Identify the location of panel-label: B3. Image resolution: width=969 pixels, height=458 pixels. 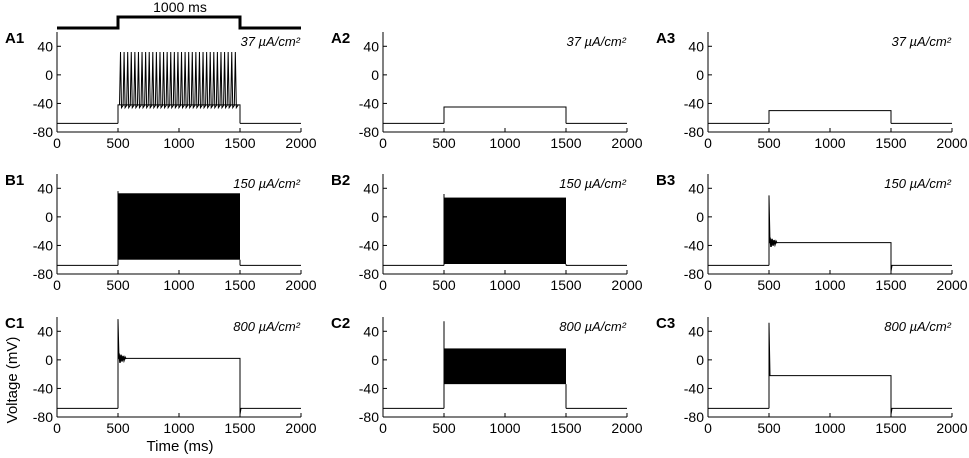
(665, 180).